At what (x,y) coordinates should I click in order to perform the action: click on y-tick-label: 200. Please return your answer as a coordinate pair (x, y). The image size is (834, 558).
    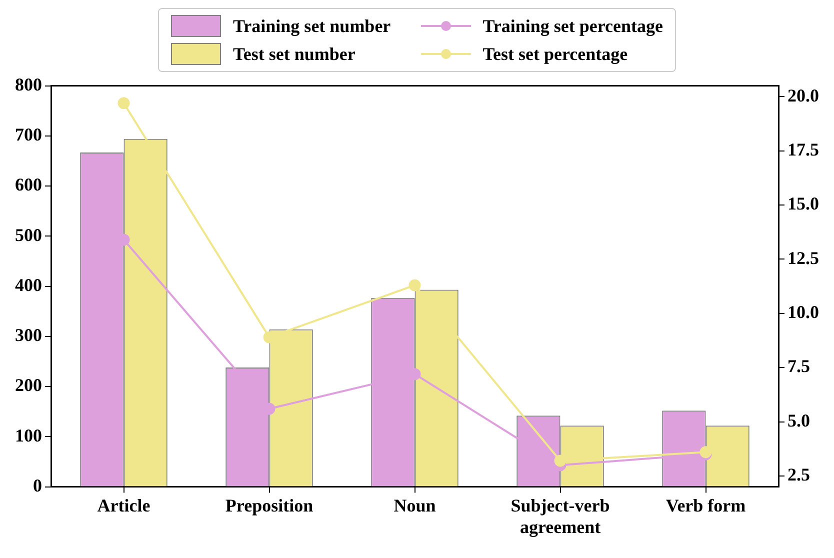
    Looking at the image, I should click on (28, 385).